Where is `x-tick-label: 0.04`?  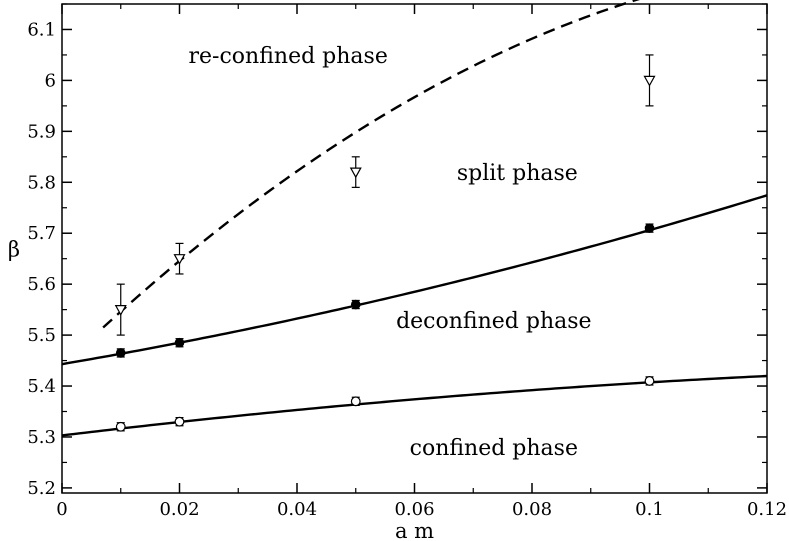
x-tick-label: 0.04 is located at coordinates (297, 509).